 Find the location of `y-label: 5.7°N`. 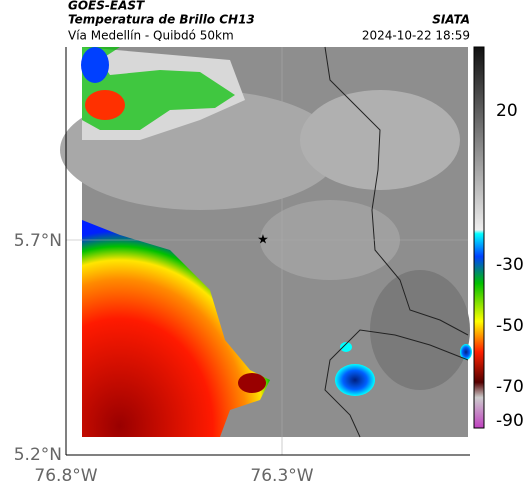

y-label: 5.7°N is located at coordinates (38, 241).